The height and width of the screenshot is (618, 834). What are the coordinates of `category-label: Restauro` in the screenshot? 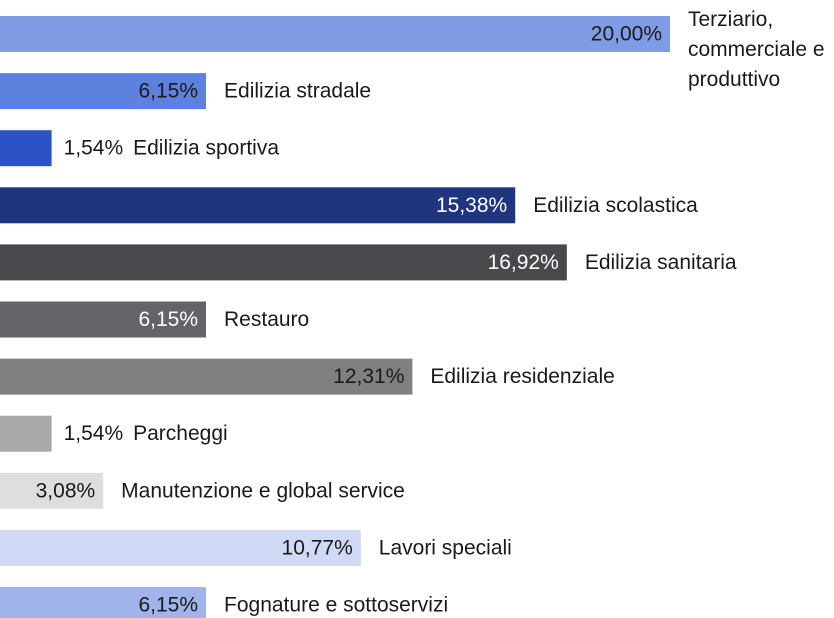 It's located at (266, 319).